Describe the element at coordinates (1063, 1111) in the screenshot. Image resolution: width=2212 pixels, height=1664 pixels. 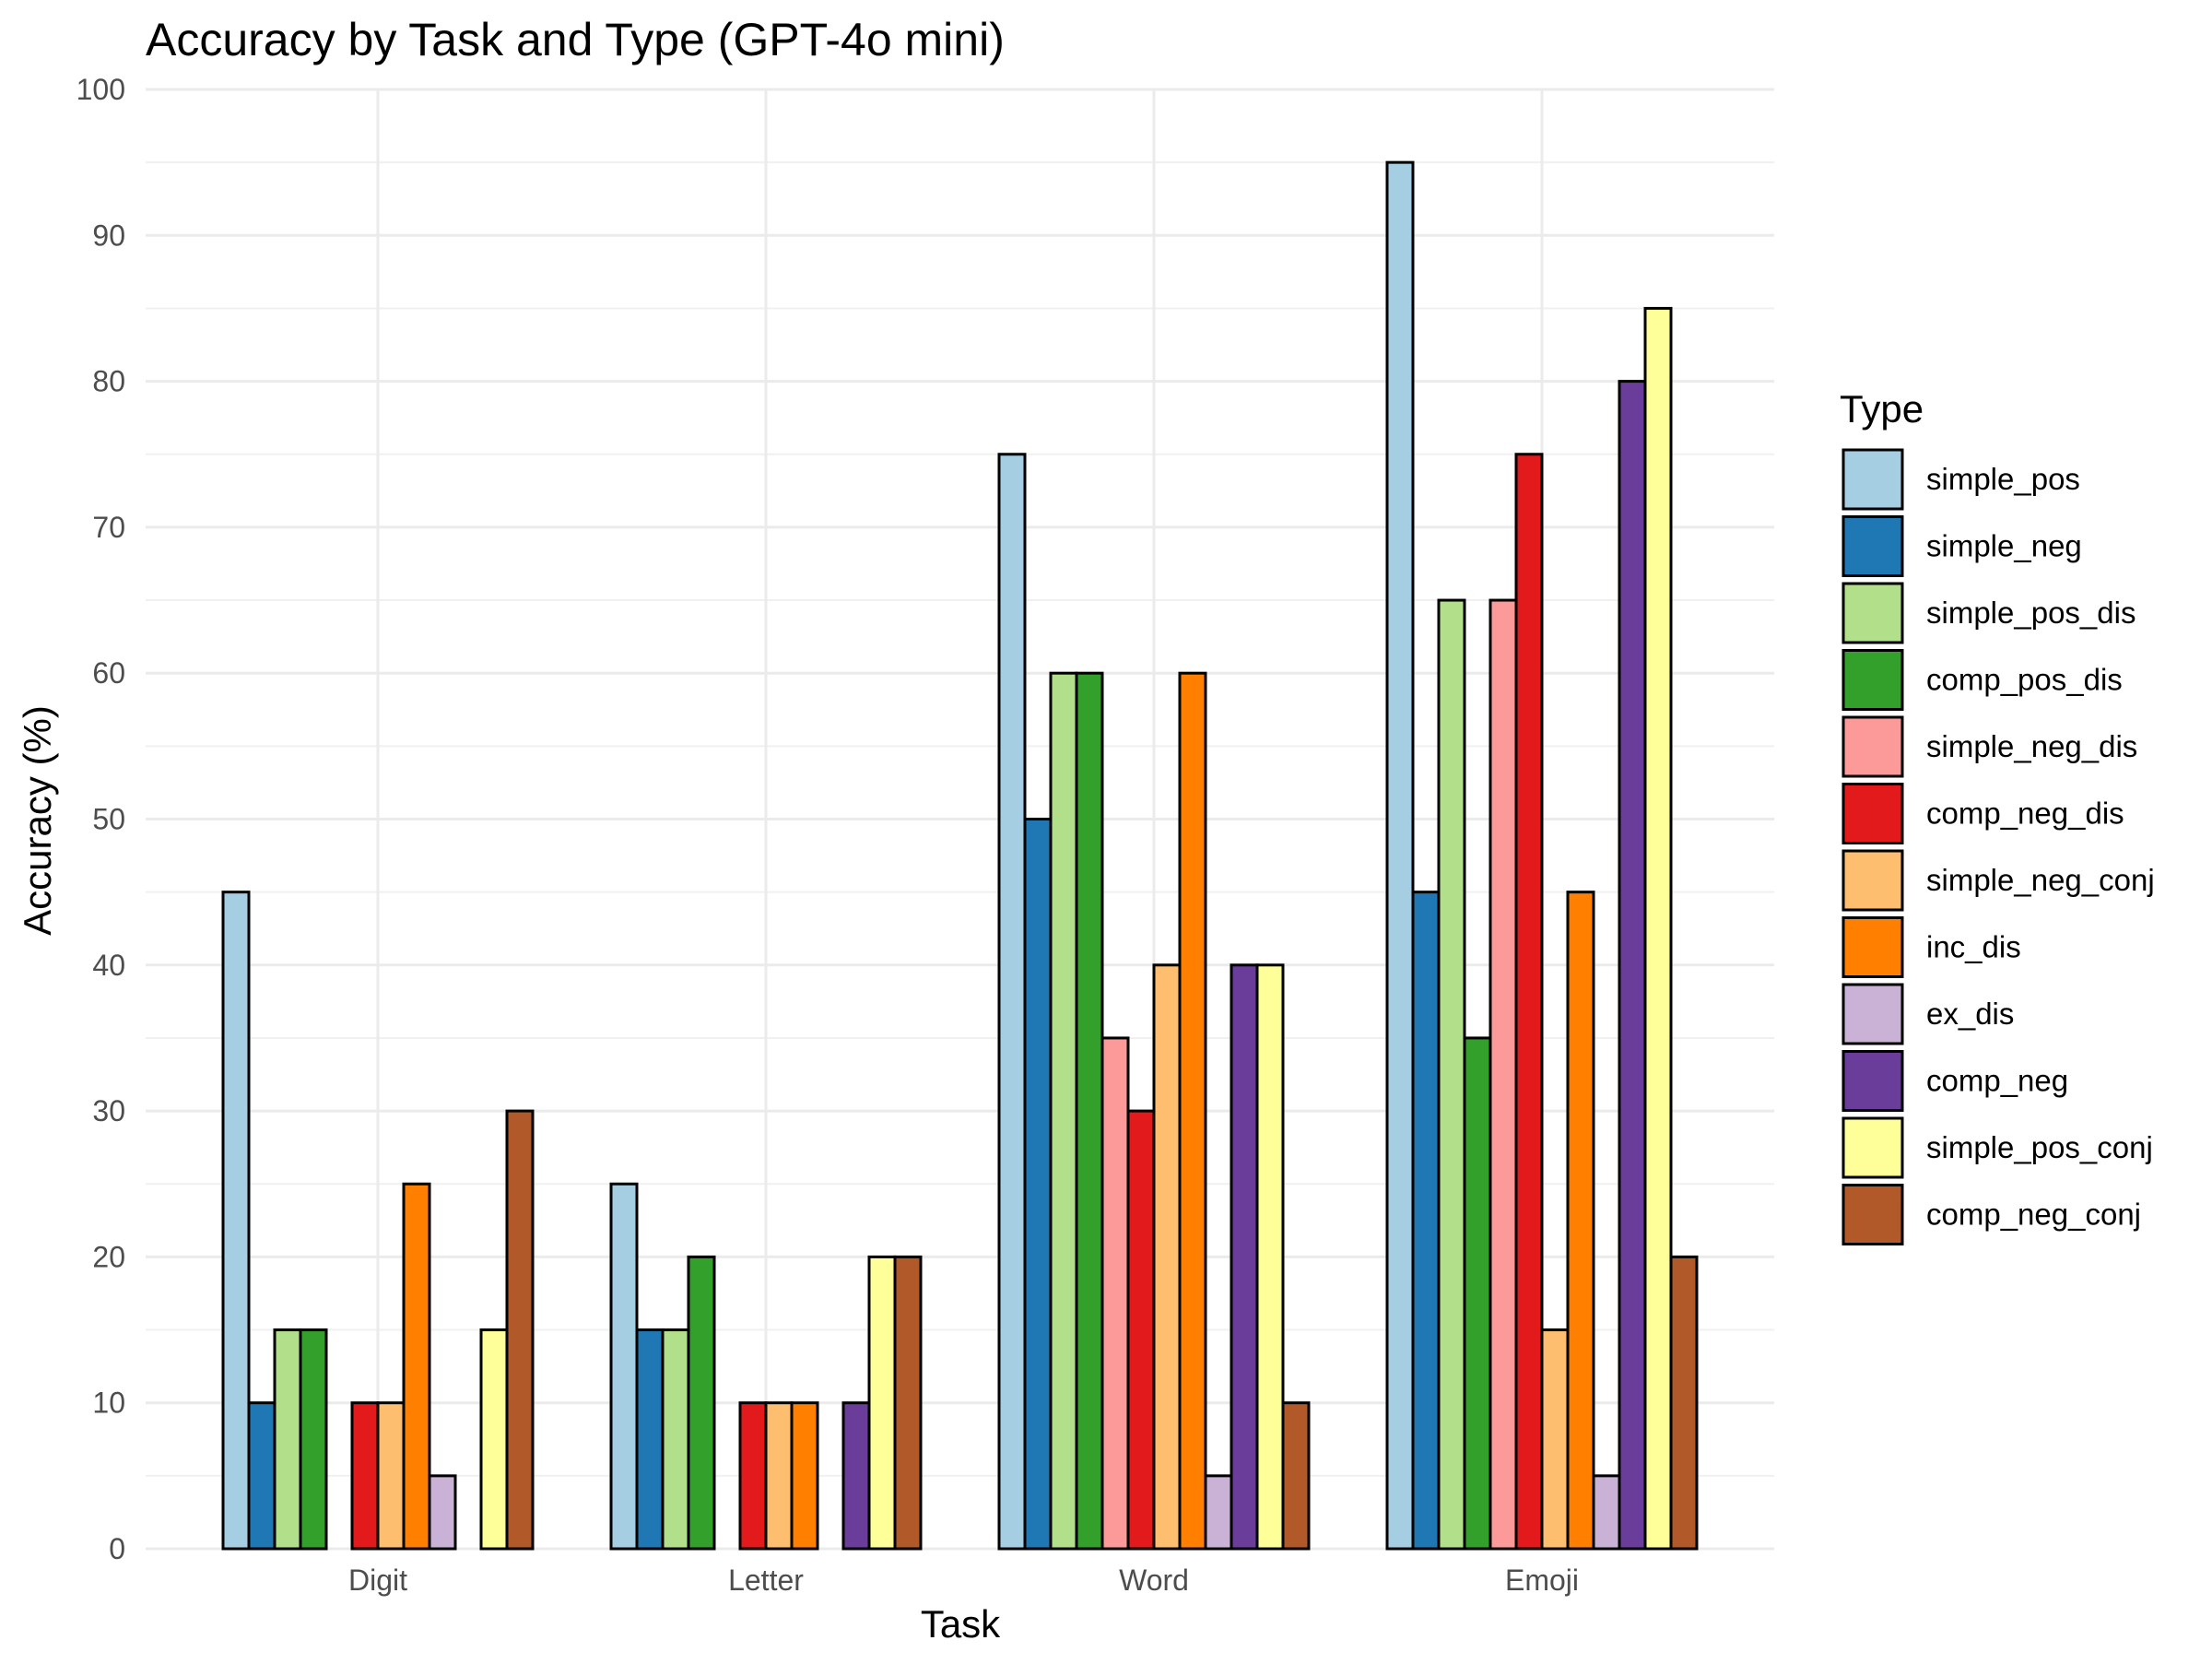
I see `bar-simple_pos_dis-word` at that location.